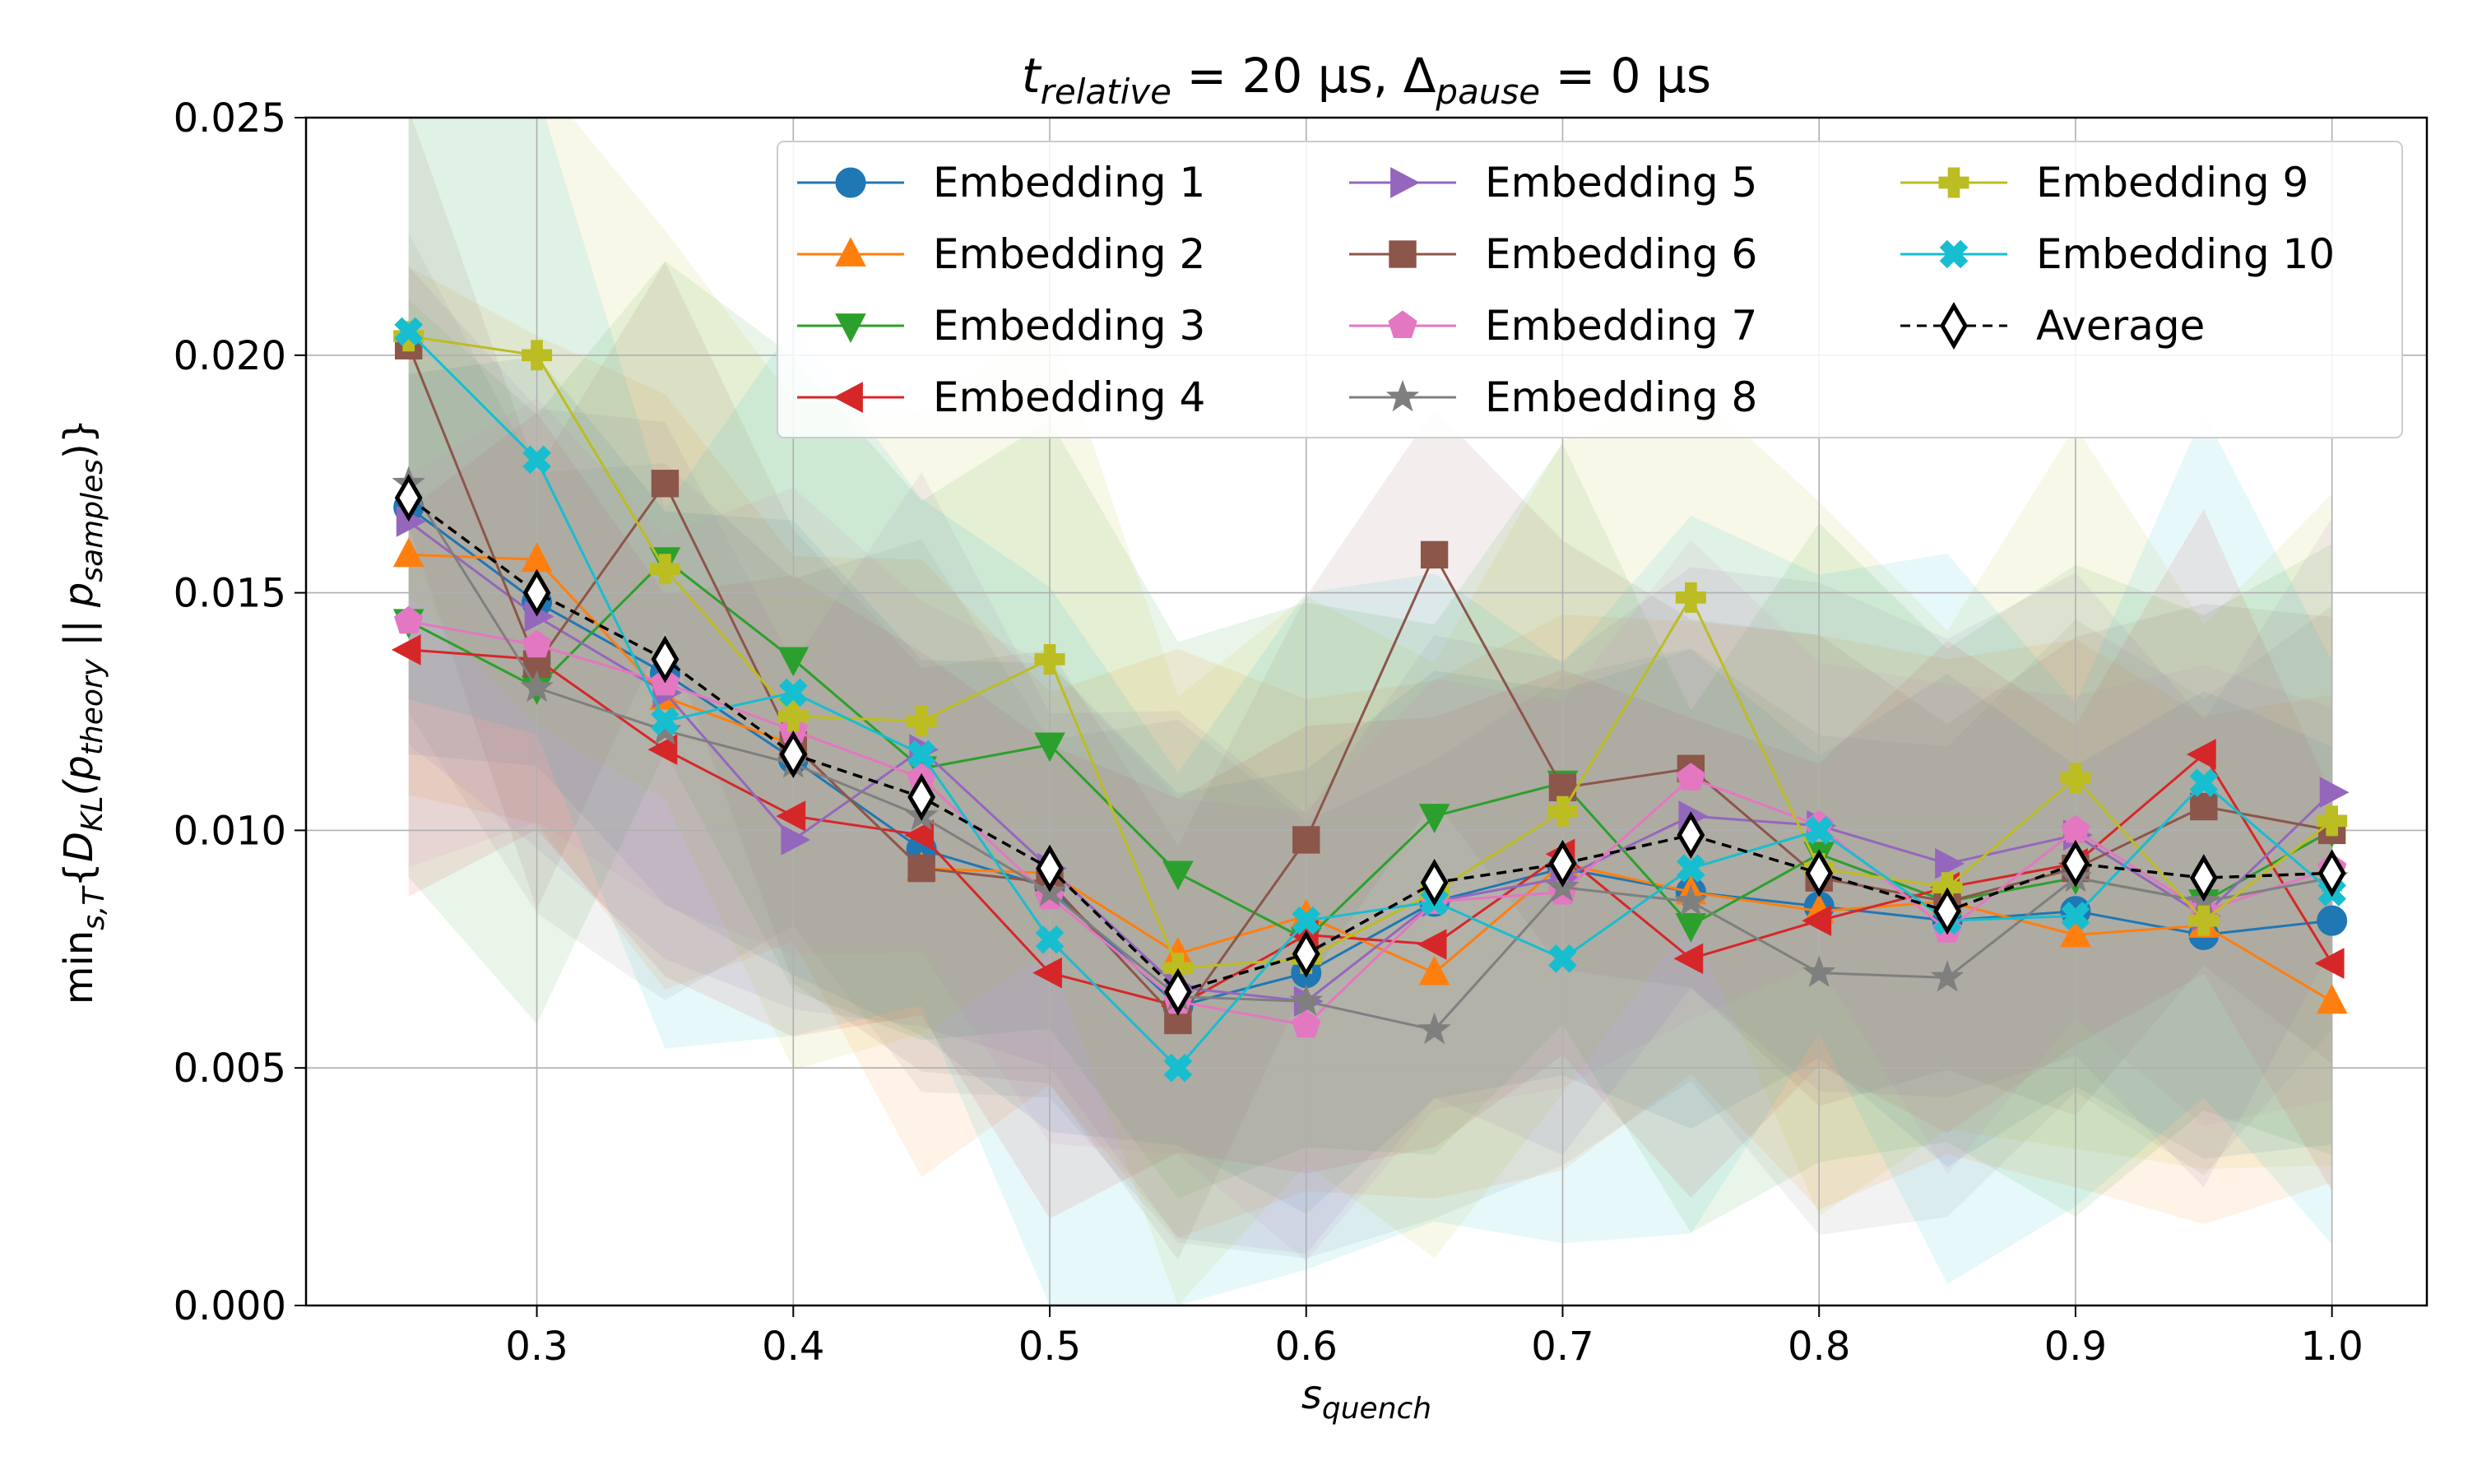 The height and width of the screenshot is (1484, 2468). What do you see at coordinates (1819, 1347) in the screenshot?
I see `x-tick-label: 0.8` at bounding box center [1819, 1347].